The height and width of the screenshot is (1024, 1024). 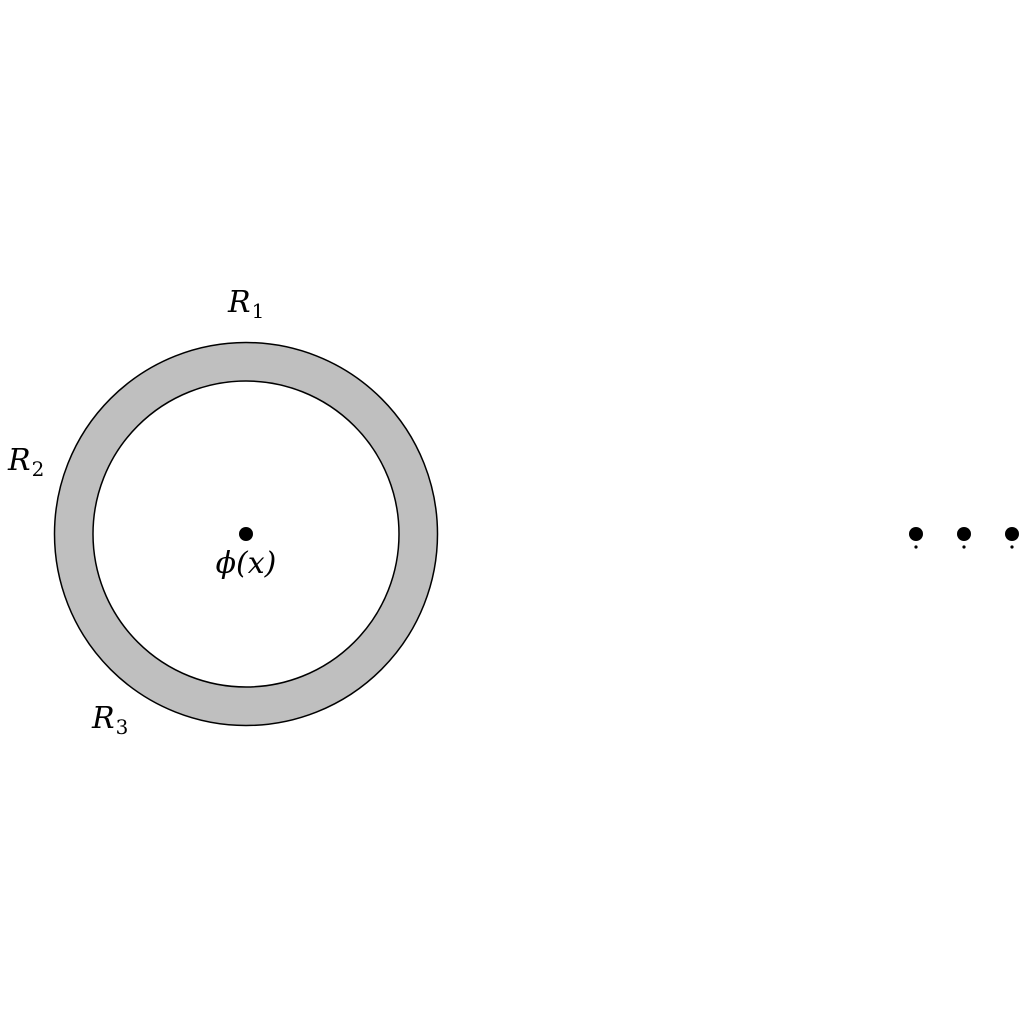 I want to click on r1-label-subscript: 1, so click(x=258, y=311).